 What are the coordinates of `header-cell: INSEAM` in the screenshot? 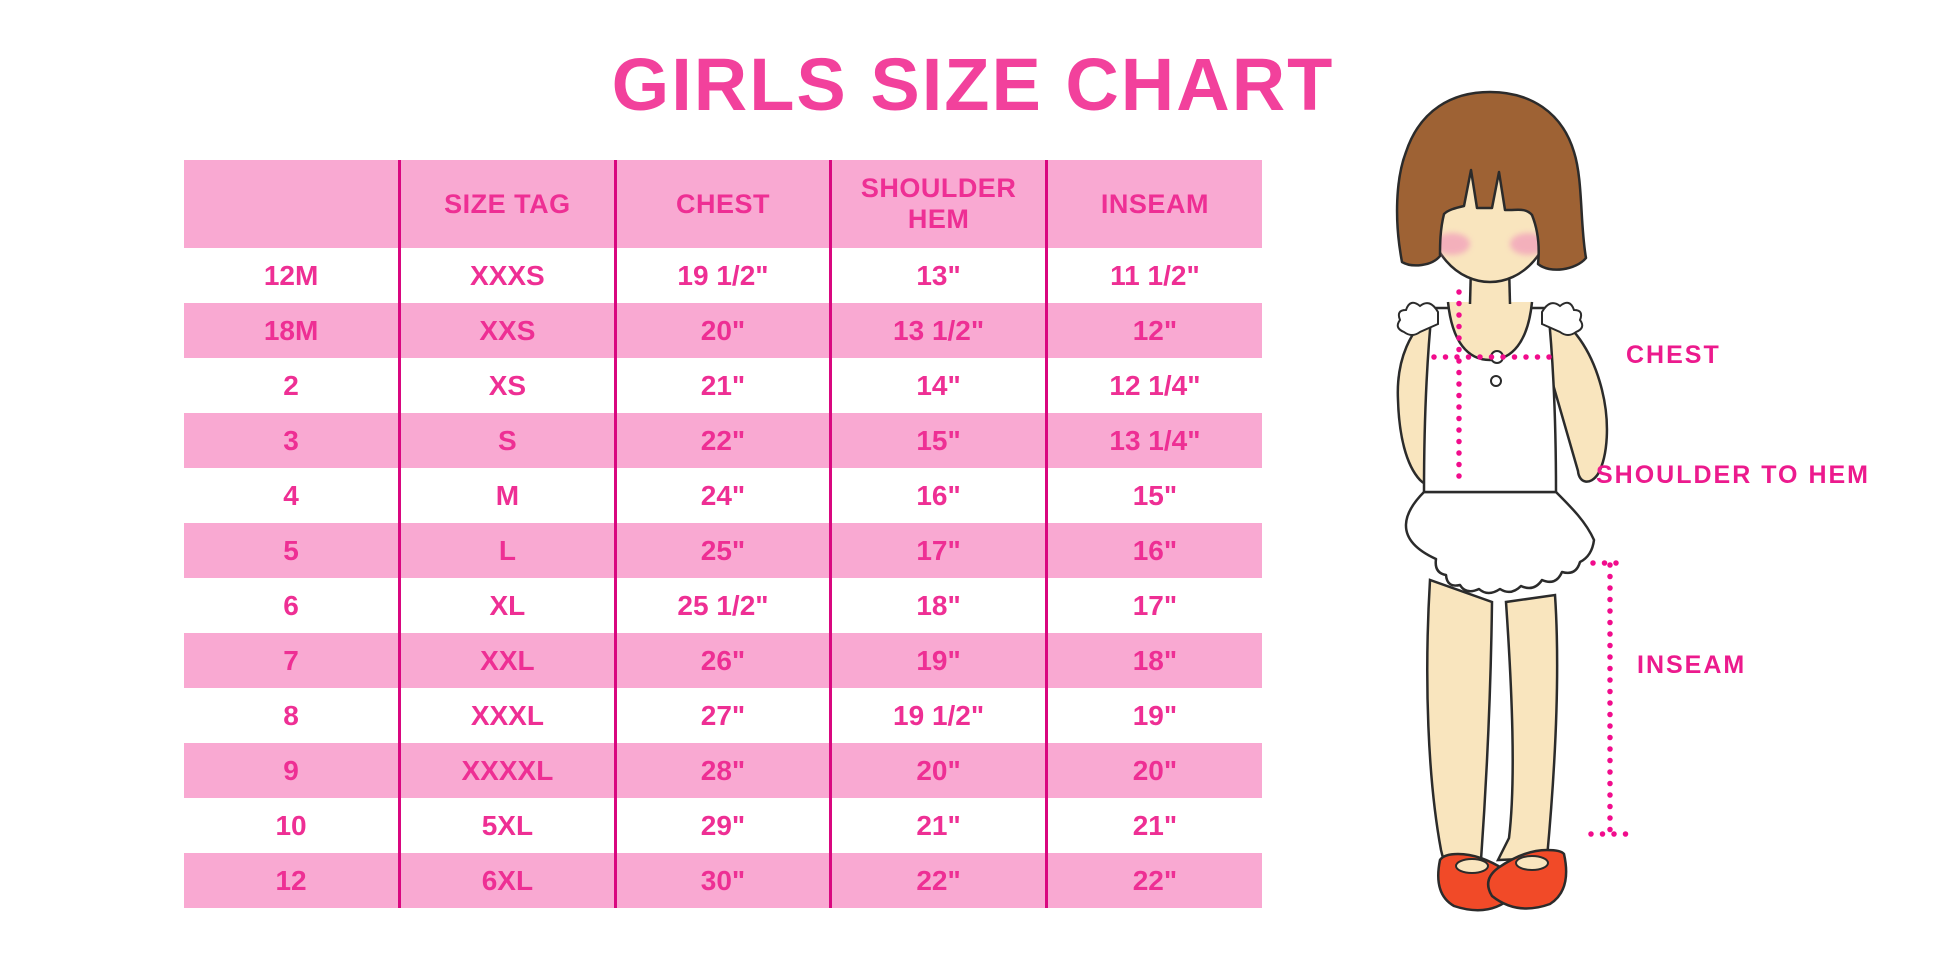 It's located at (1153, 204).